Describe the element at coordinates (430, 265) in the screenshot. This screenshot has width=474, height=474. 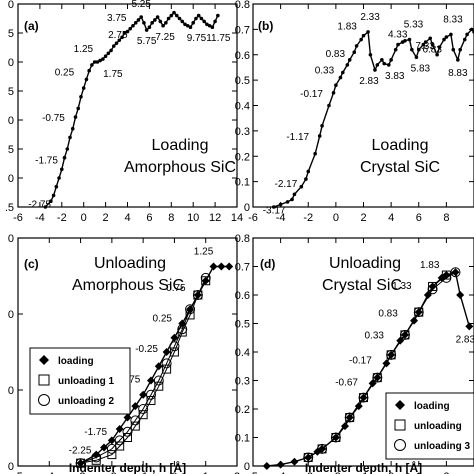
I see `data-label: 1.83` at that location.